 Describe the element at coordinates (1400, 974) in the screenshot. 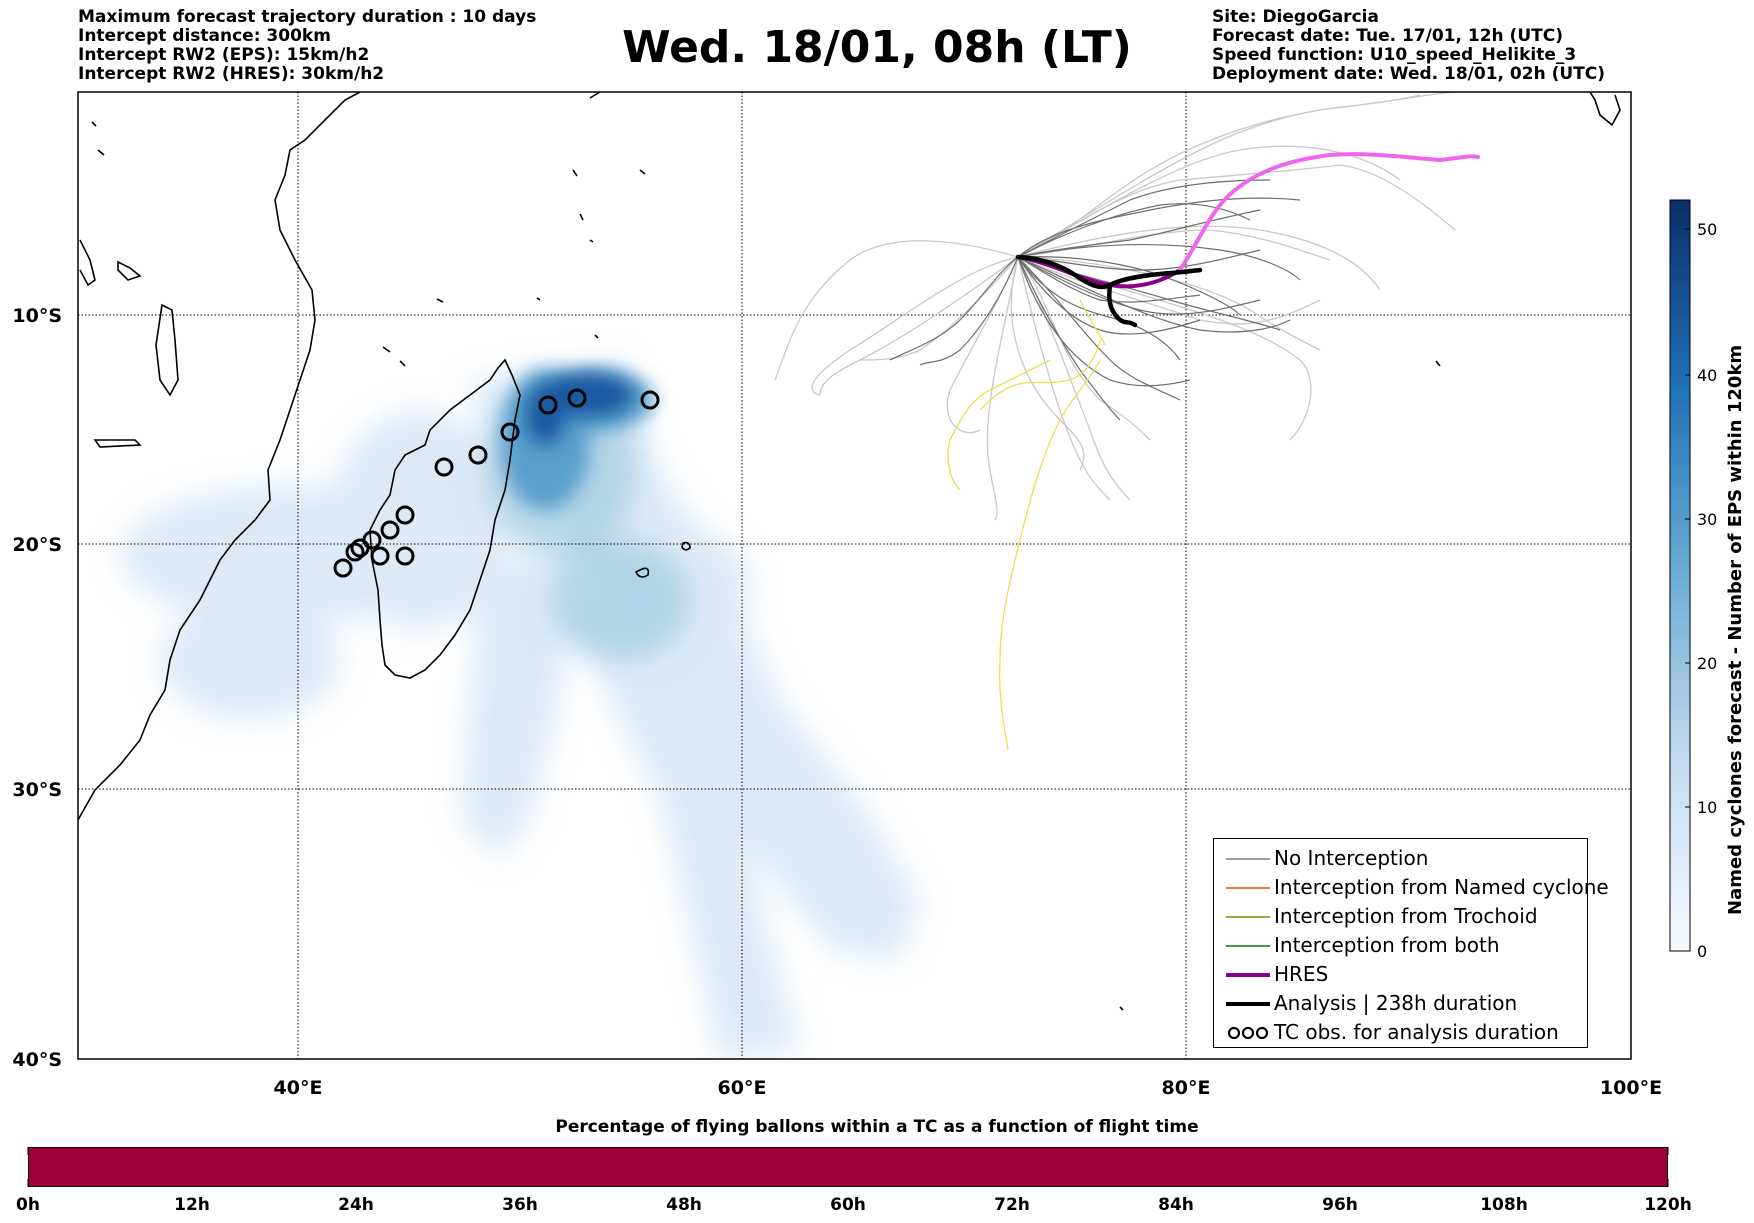

I see `legend-item: HRES` at that location.